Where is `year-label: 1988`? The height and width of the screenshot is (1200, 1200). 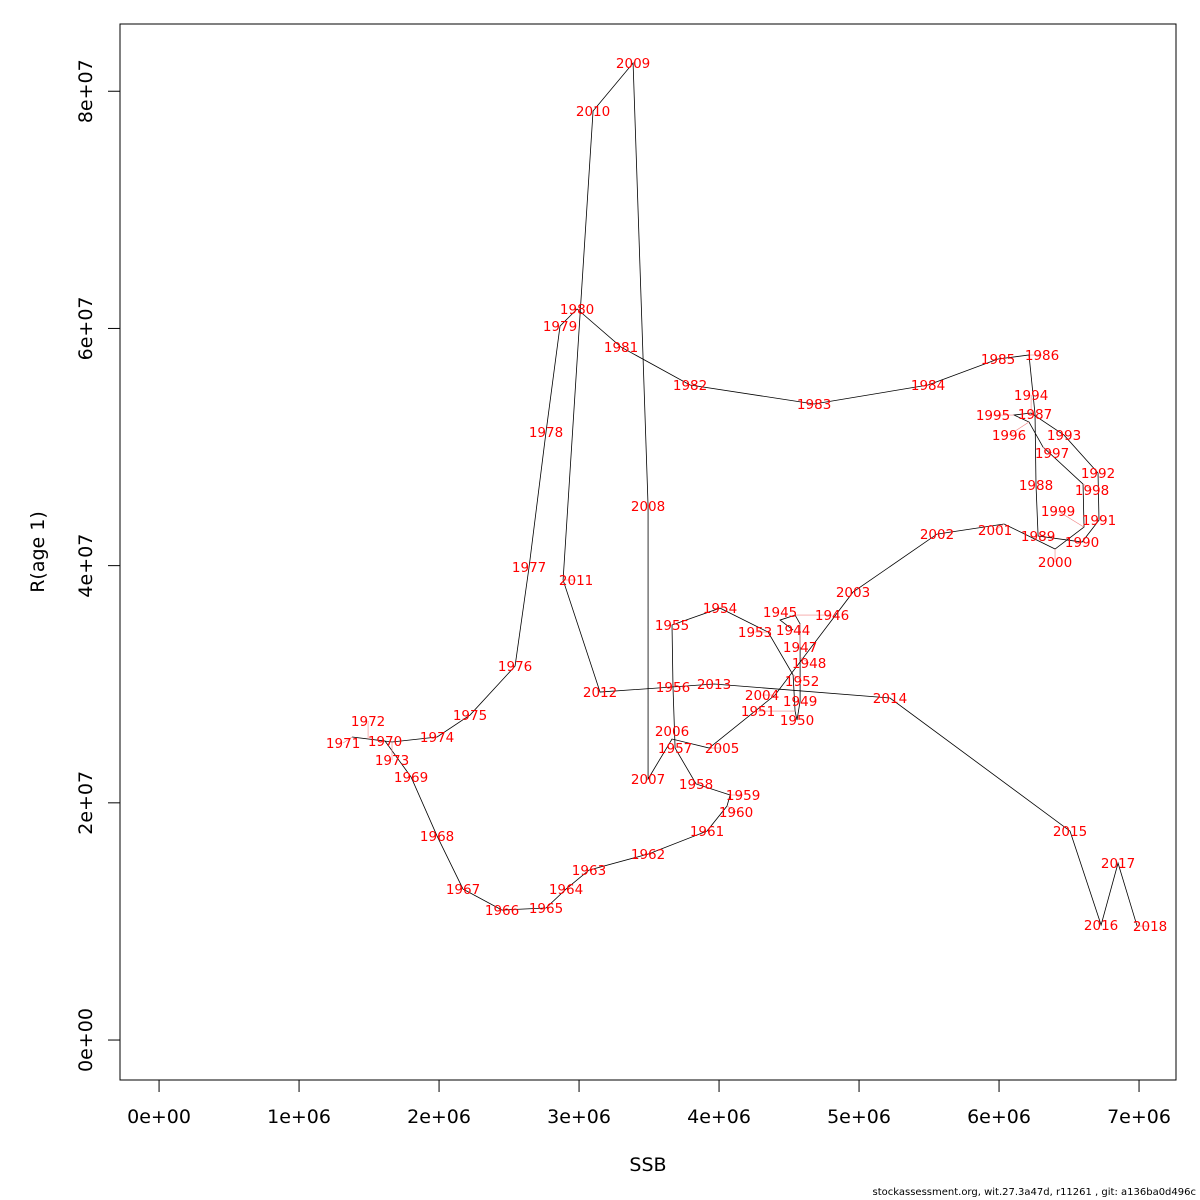 year-label: 1988 is located at coordinates (1036, 486).